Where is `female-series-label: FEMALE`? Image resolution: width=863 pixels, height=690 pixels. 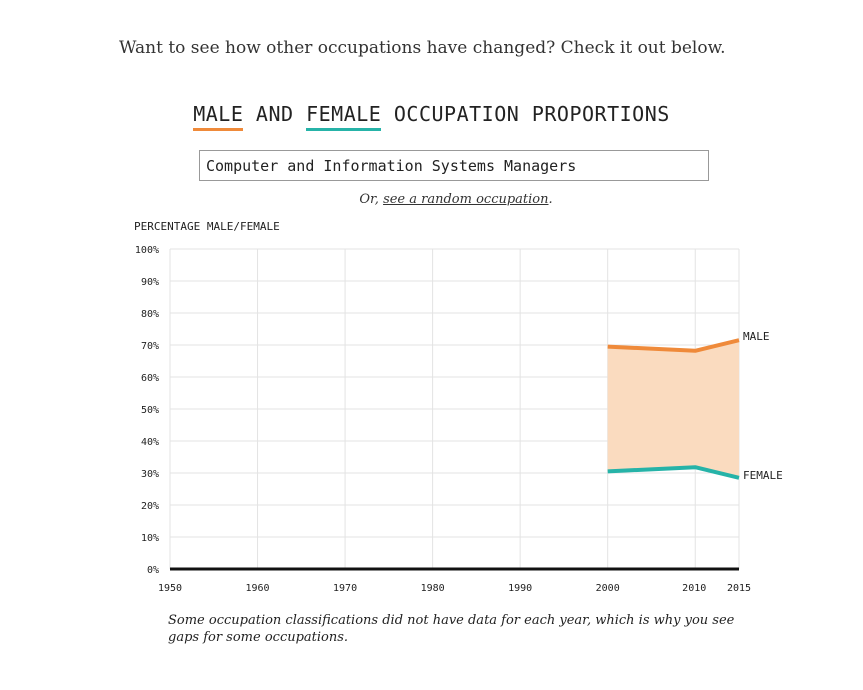
female-series-label: FEMALE is located at coordinates (763, 475).